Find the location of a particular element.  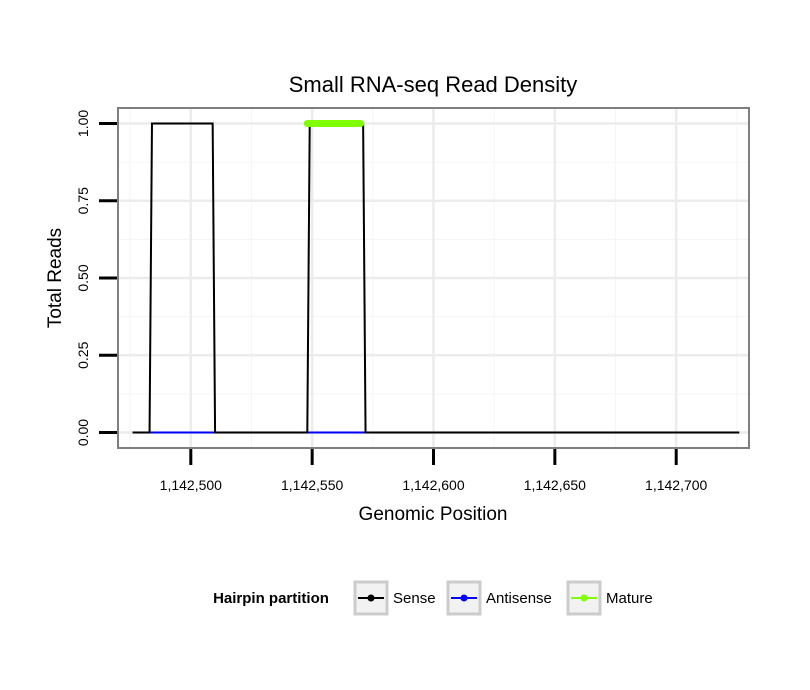

y-tick-label: 0.75 is located at coordinates (83, 200).